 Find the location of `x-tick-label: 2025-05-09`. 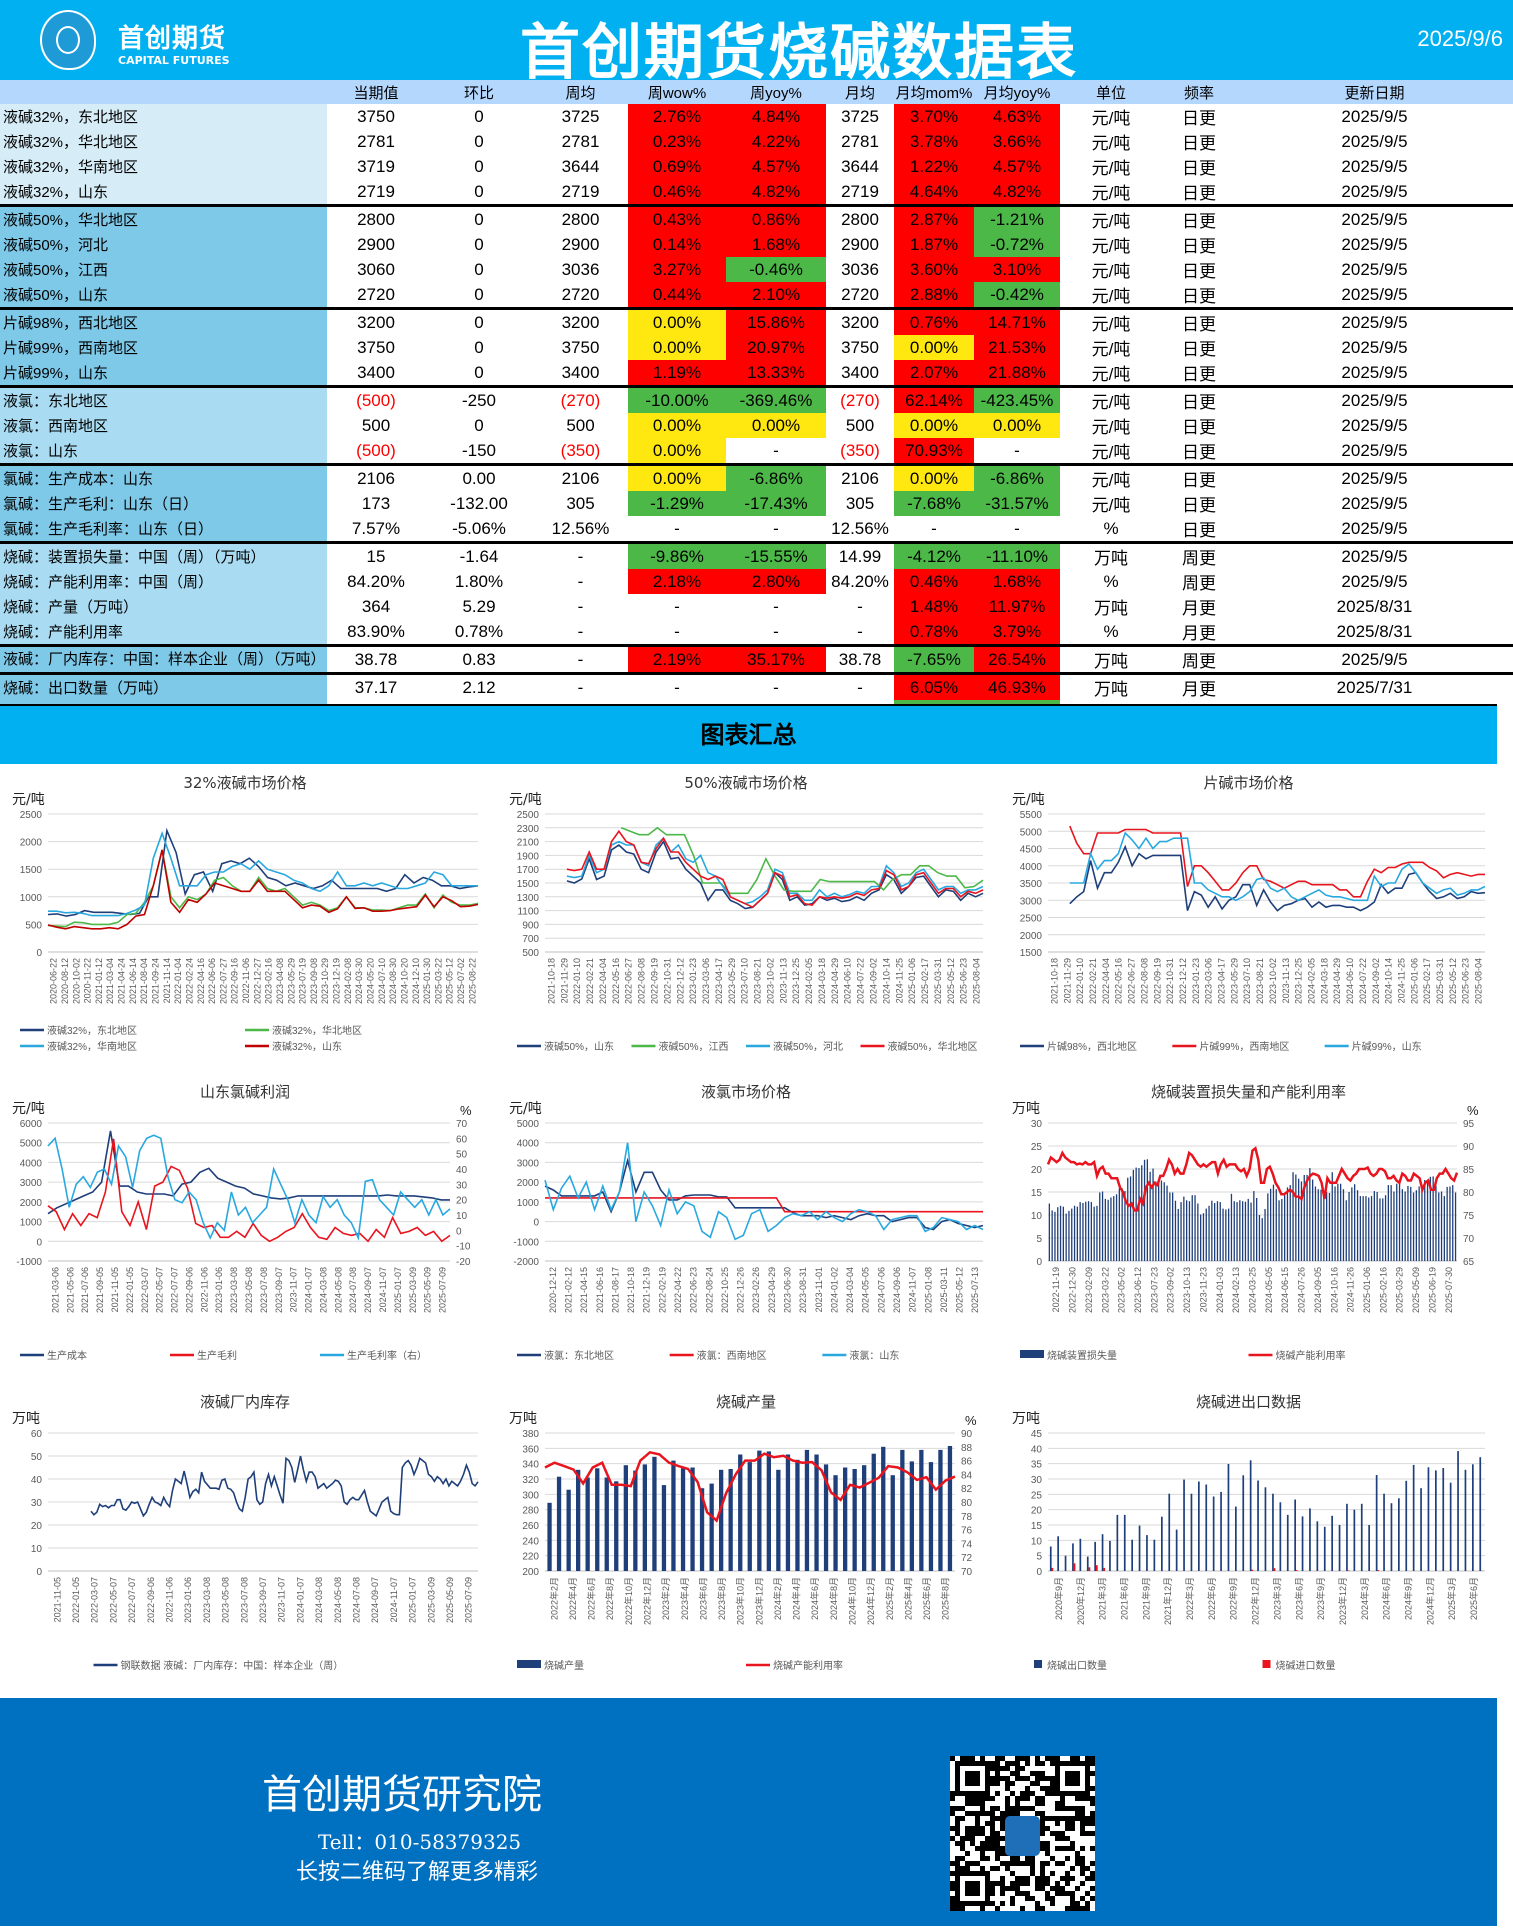

x-tick-label: 2025-05-09 is located at coordinates (1416, 1290).